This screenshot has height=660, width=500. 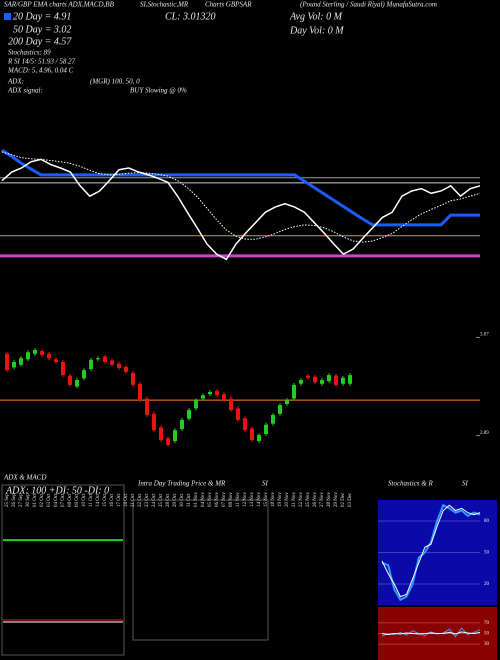 I want to click on x-tick-label: 28 Oct, so click(x=168, y=500).